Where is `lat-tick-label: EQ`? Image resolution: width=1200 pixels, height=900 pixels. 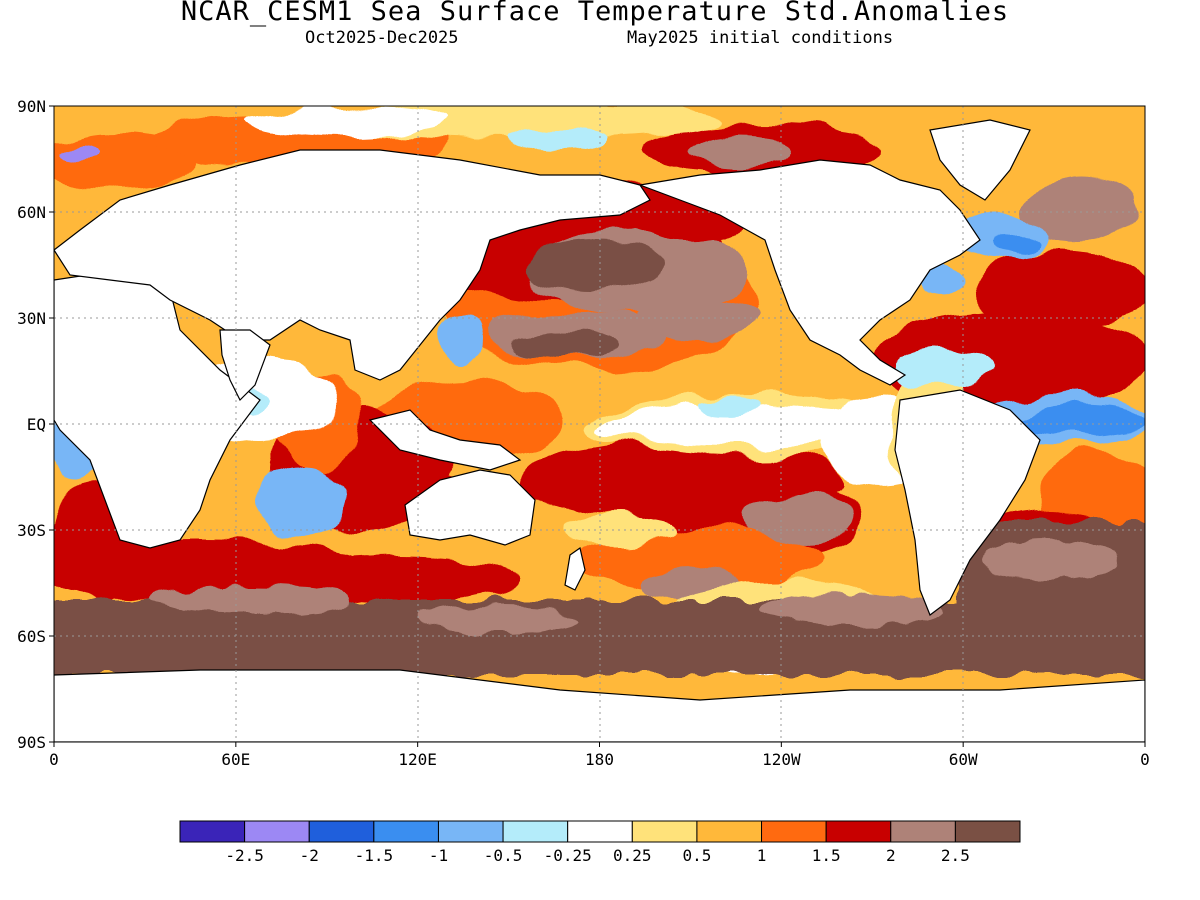 lat-tick-label: EQ is located at coordinates (36, 424).